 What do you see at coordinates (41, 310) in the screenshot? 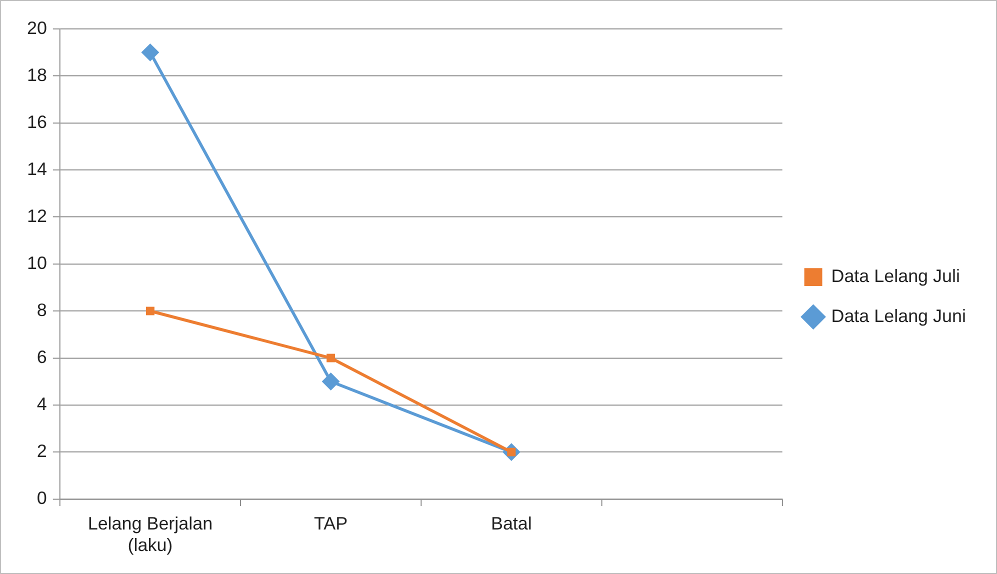
I see `y-tick-label: 8` at bounding box center [41, 310].